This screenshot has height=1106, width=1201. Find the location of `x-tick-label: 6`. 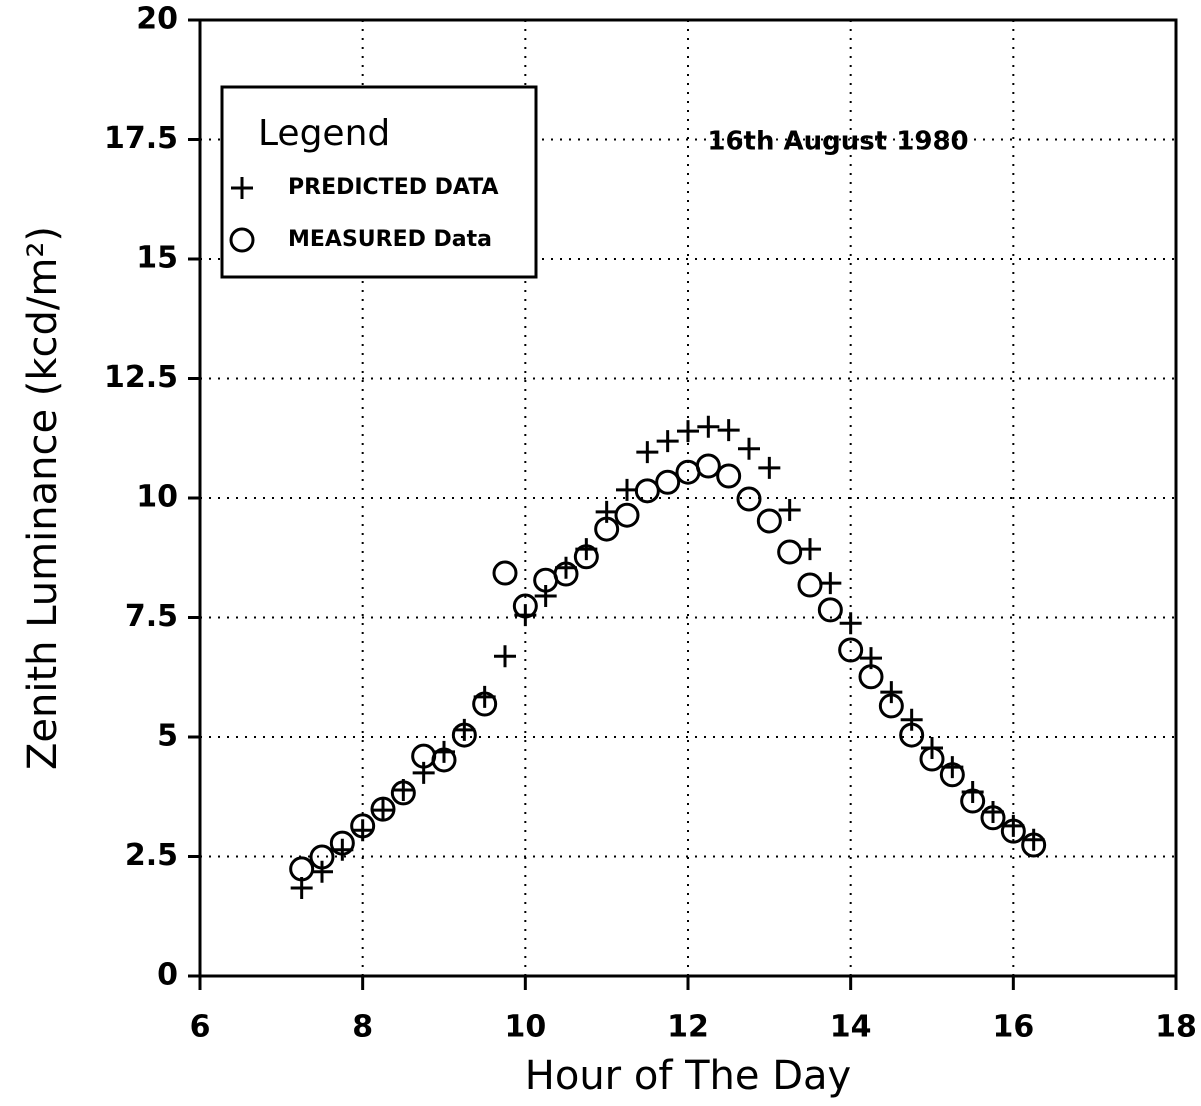

x-tick-label: 6 is located at coordinates (200, 1027).